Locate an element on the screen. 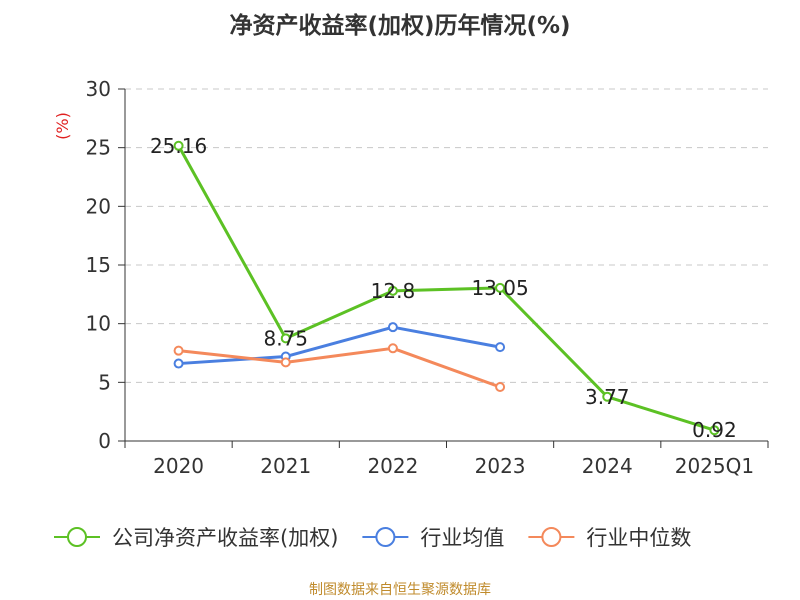 The image size is (800, 600). x-tick-label: 2021 is located at coordinates (285, 466).